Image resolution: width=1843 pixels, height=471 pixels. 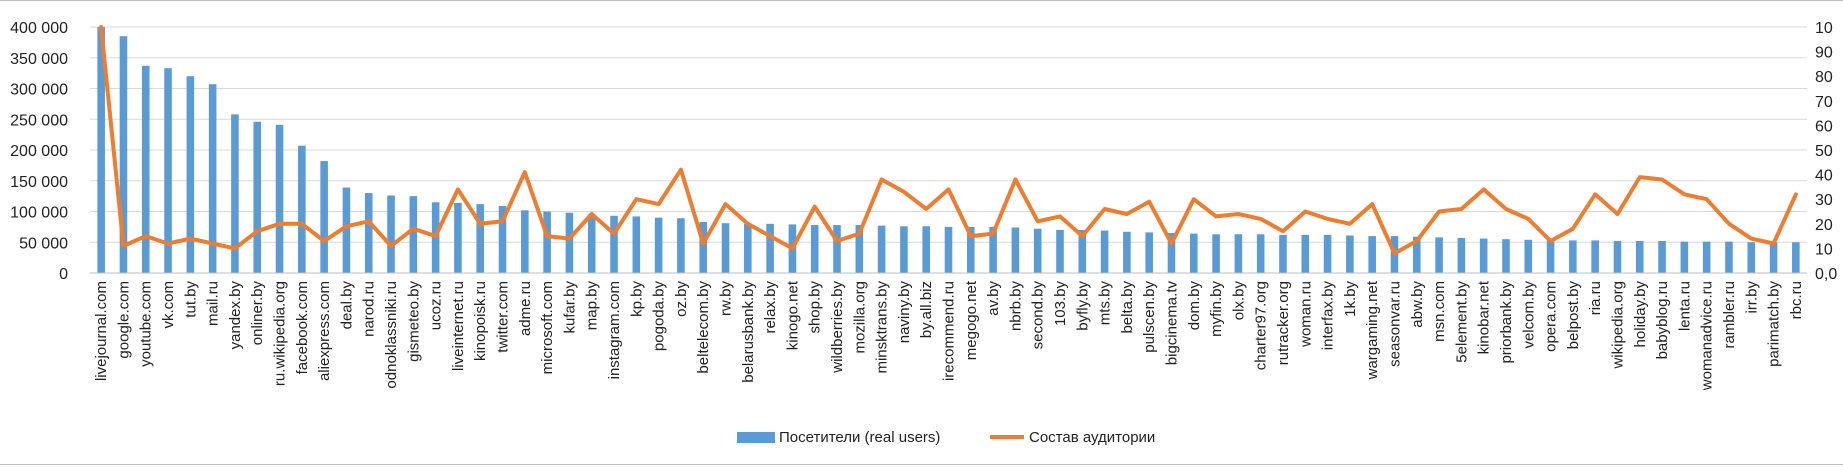 I want to click on category-label: 5element.by, so click(x=1461, y=322).